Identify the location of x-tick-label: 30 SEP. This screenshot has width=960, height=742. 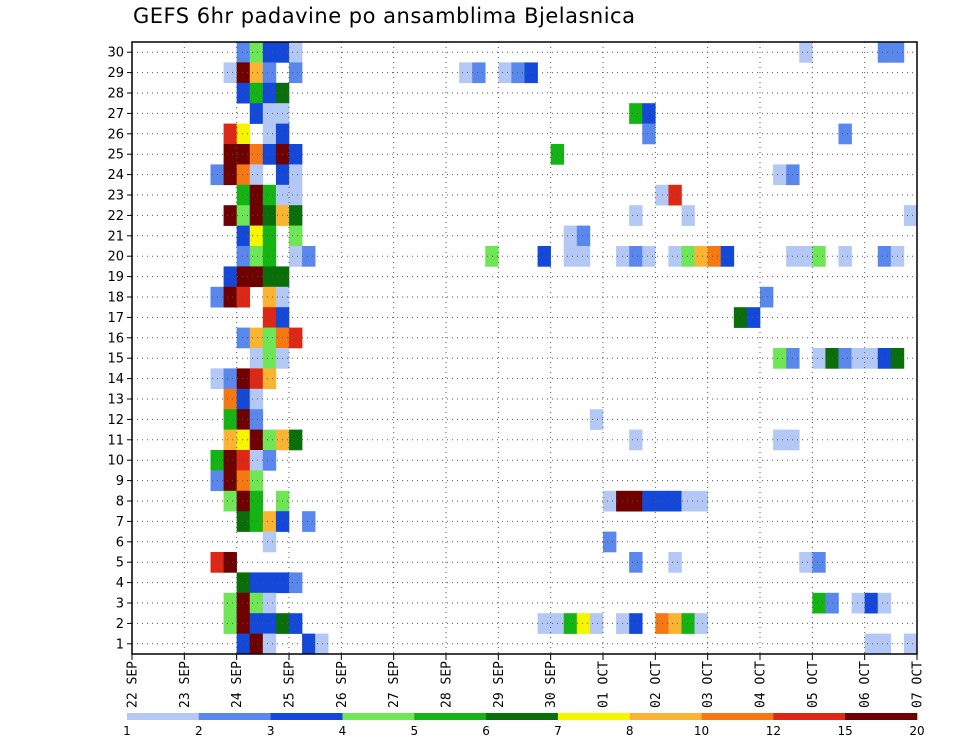
(551, 684).